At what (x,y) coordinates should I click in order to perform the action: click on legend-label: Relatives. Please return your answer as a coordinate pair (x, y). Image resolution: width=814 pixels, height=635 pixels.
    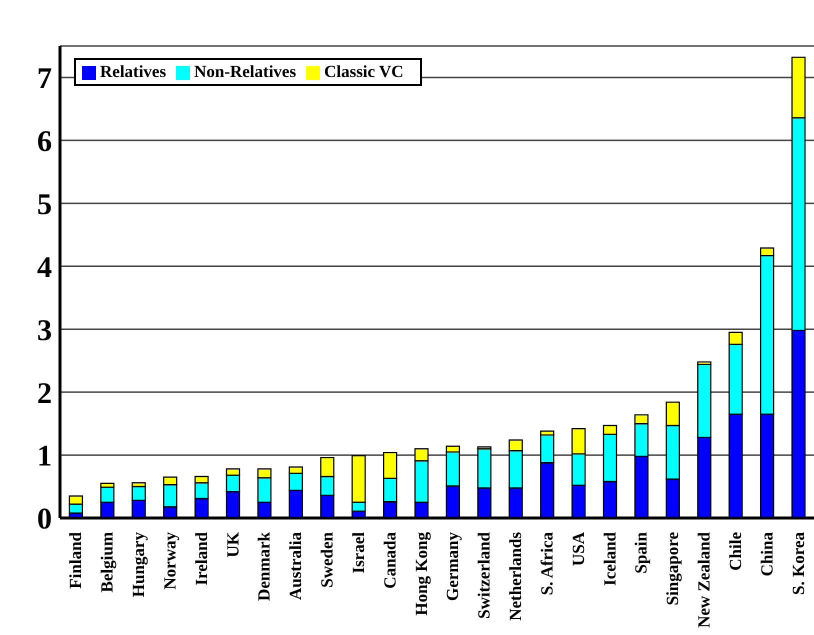
    Looking at the image, I should click on (133, 71).